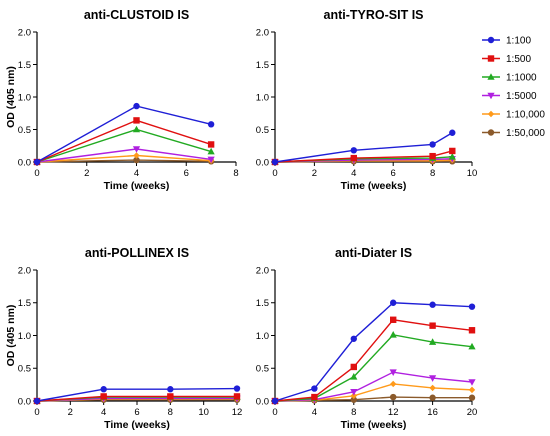 This screenshot has height=436, width=550. Describe the element at coordinates (373, 253) in the screenshot. I see `panel-title: anti-Diater IS` at that location.